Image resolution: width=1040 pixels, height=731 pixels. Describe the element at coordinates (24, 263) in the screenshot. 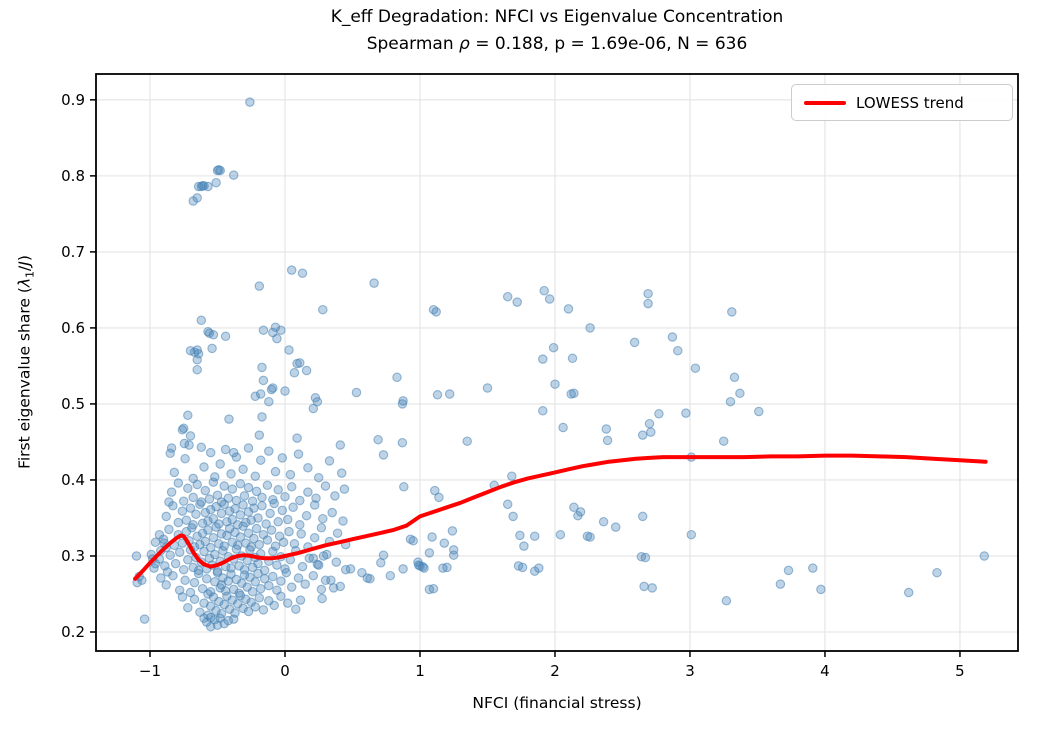

I see `ylabel-j: J` at that location.